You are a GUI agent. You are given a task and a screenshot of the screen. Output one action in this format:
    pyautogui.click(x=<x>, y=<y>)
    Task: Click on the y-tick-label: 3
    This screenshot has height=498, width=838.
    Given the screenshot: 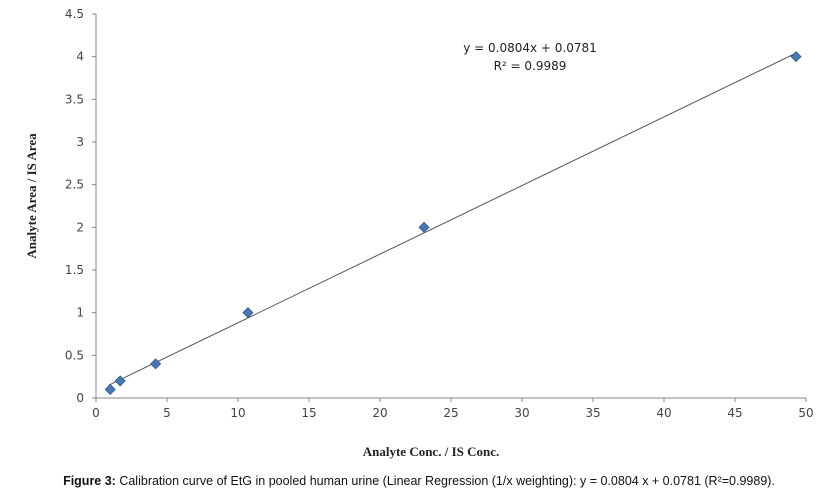 What is the action you would take?
    pyautogui.click(x=80, y=142)
    